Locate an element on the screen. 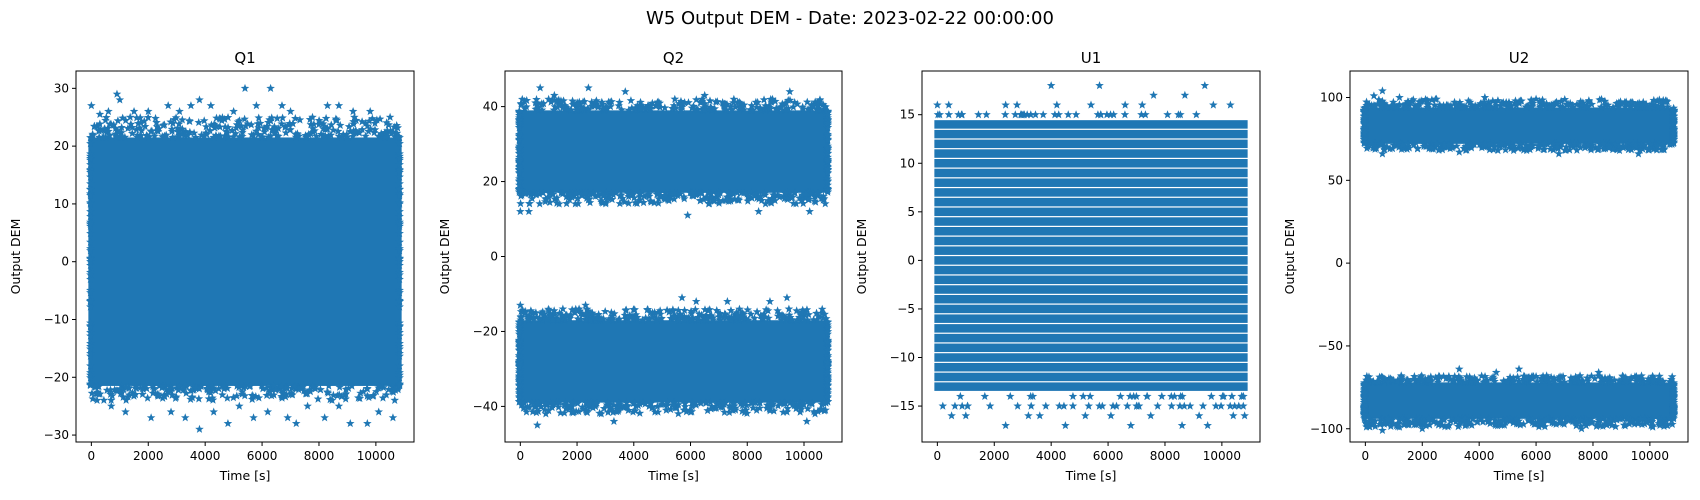  level-band is located at coordinates (1091, 163).